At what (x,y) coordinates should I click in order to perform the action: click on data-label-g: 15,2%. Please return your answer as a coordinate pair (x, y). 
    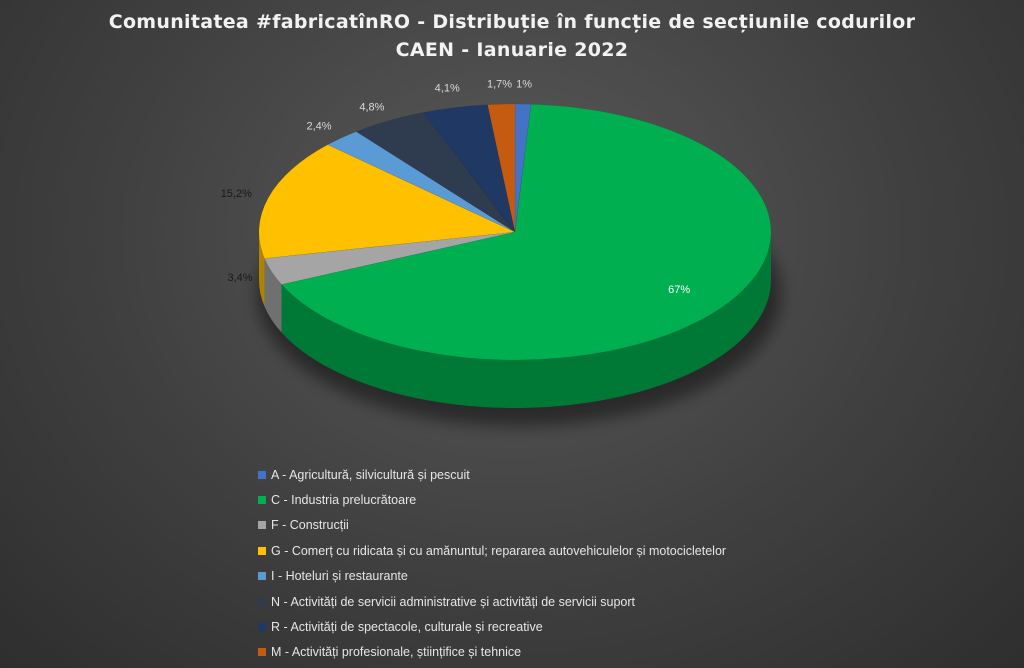
    Looking at the image, I should click on (236, 194).